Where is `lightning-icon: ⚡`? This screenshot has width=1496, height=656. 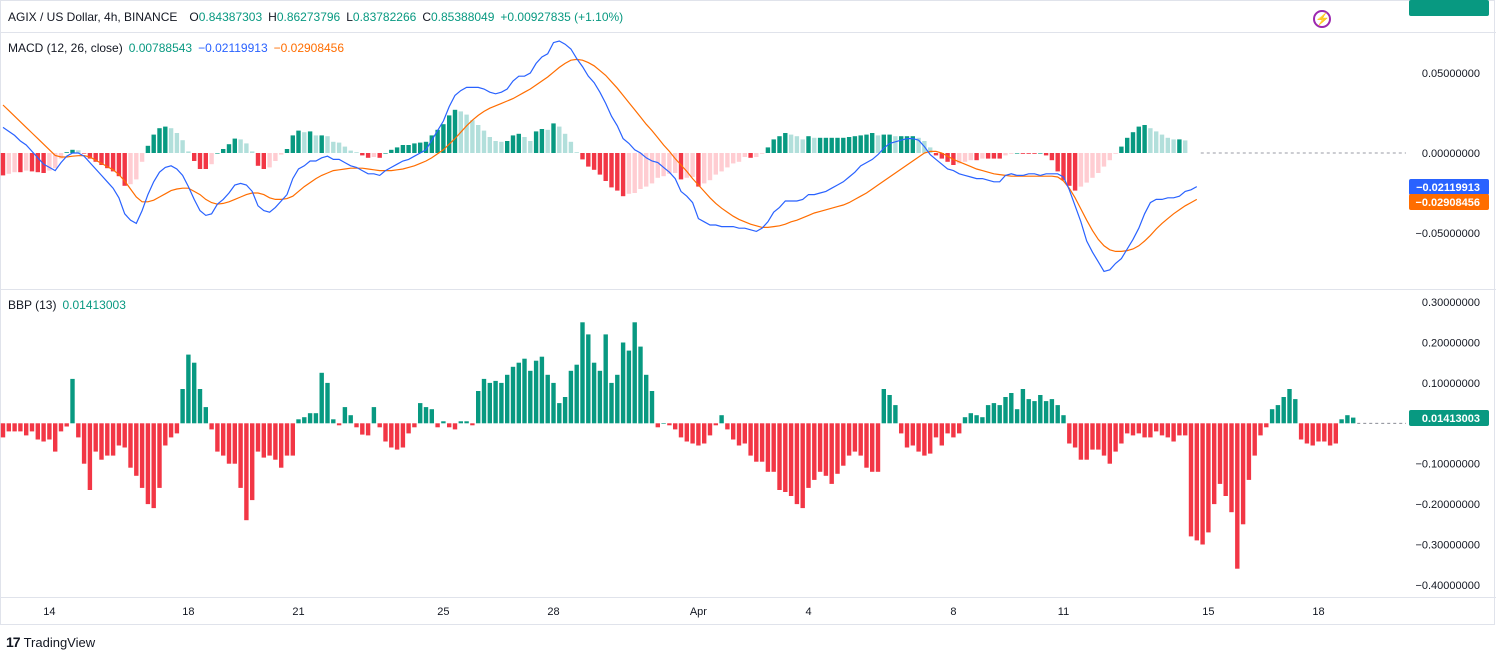 lightning-icon: ⚡ is located at coordinates (1322, 19).